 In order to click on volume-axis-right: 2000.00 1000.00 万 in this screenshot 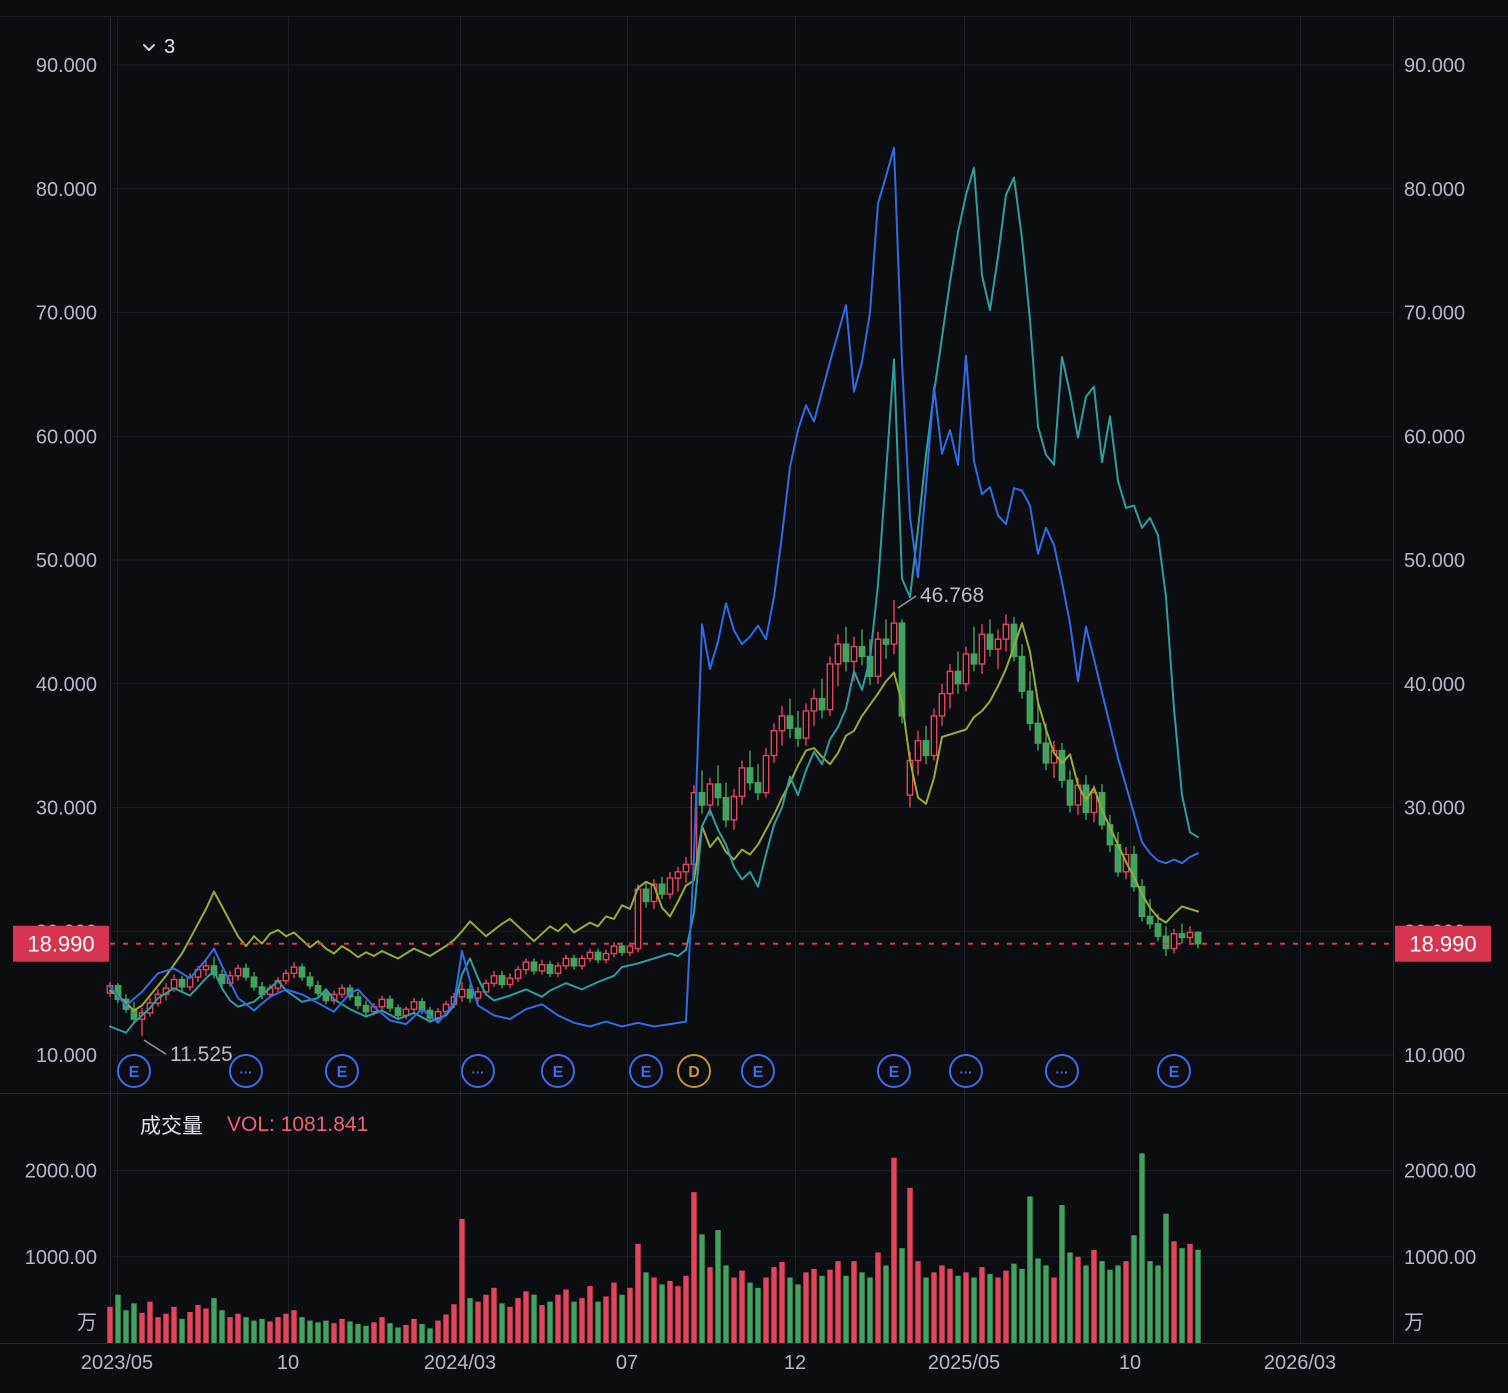, I will do `click(1440, 1247)`.